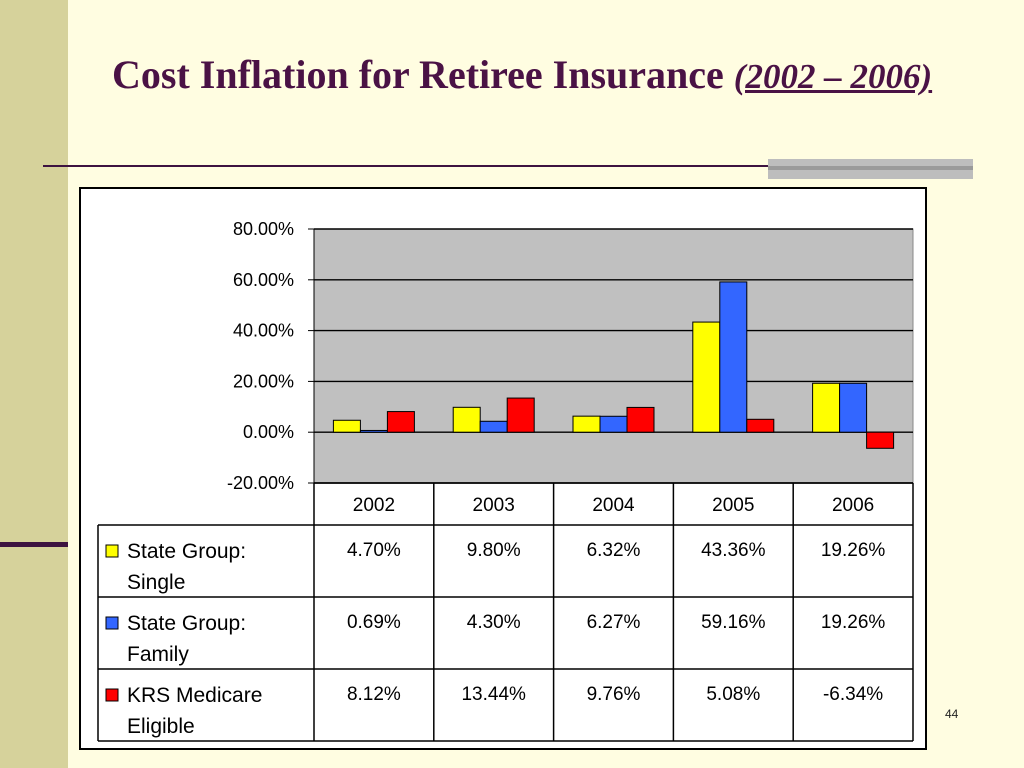 This screenshot has height=768, width=1024. What do you see at coordinates (833, 76) in the screenshot?
I see `slide-title-sub: (2002 – 2006)` at bounding box center [833, 76].